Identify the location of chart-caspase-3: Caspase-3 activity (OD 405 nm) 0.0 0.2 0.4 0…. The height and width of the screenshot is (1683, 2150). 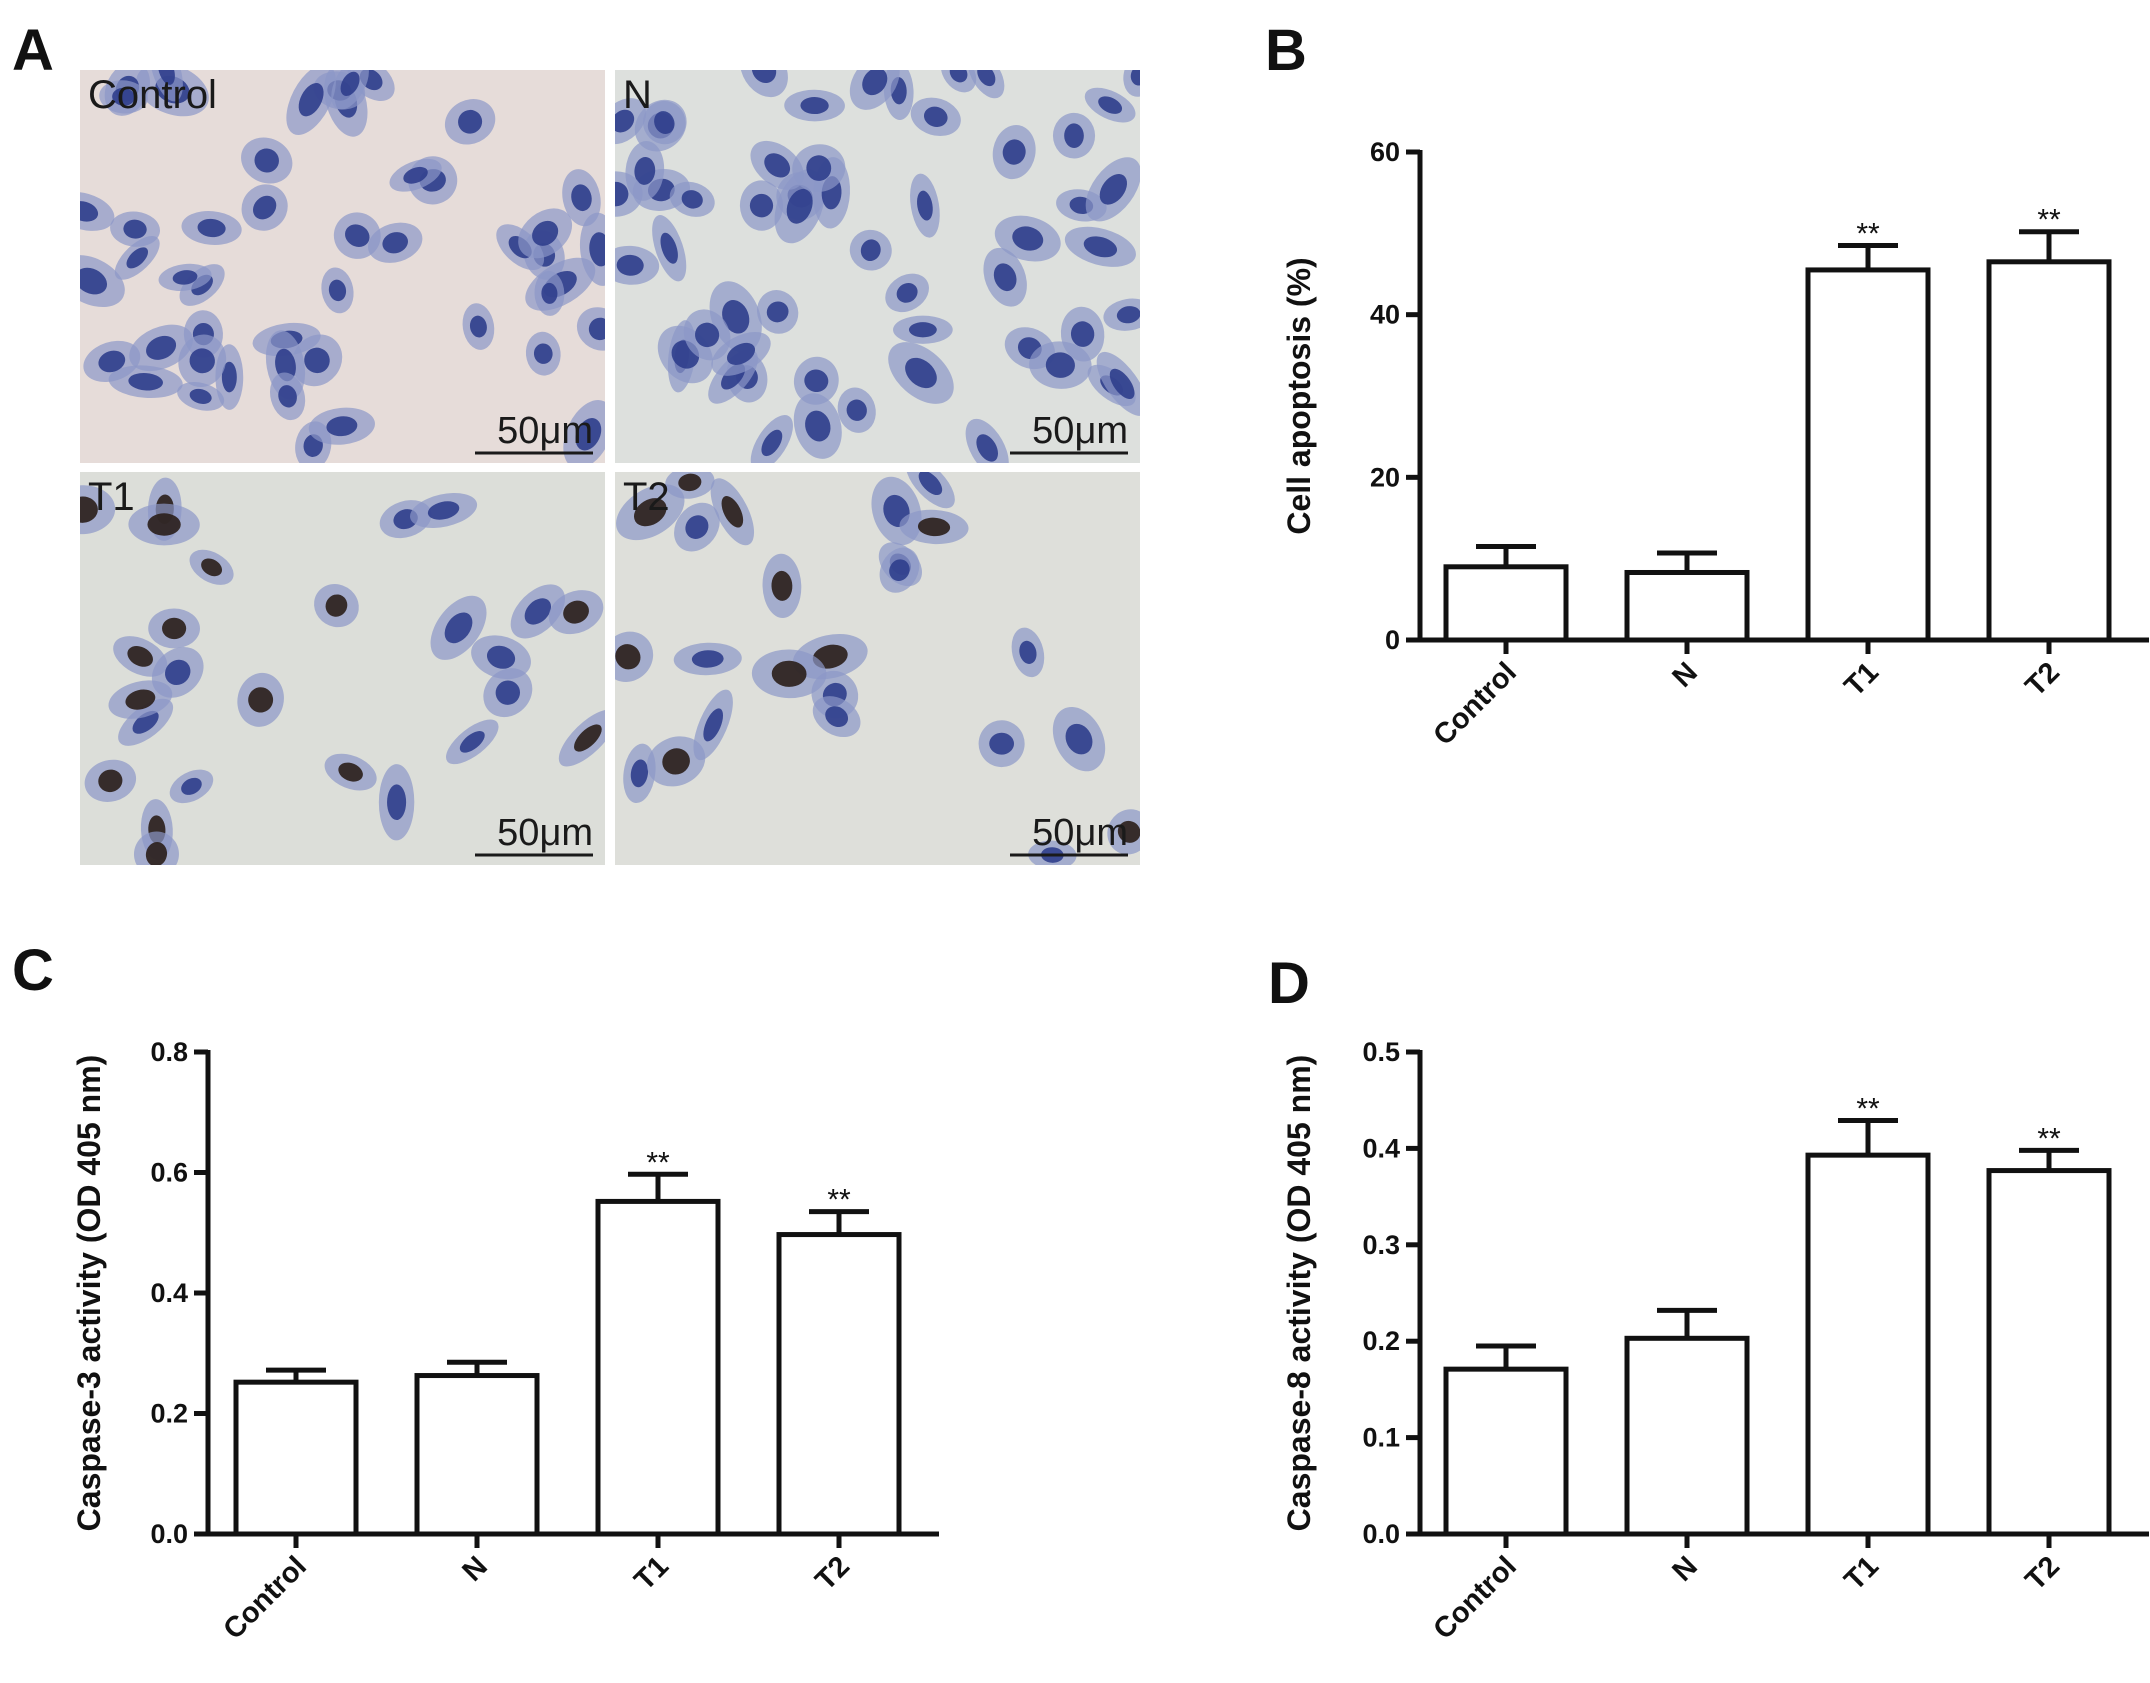
(505, 1341).